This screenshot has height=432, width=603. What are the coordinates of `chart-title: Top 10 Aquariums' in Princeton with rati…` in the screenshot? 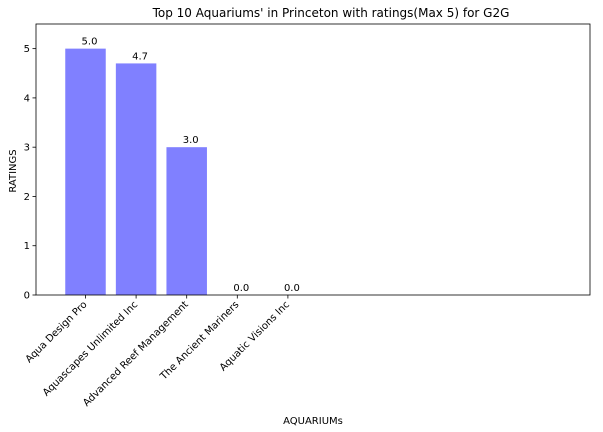 It's located at (331, 13).